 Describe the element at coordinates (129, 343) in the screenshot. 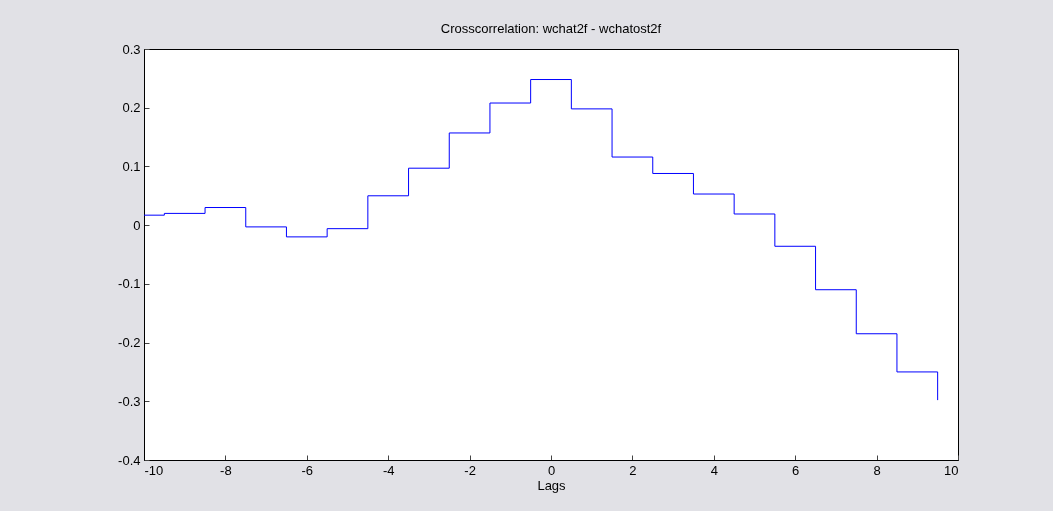

I see `y-tick-label: -0.2` at that location.